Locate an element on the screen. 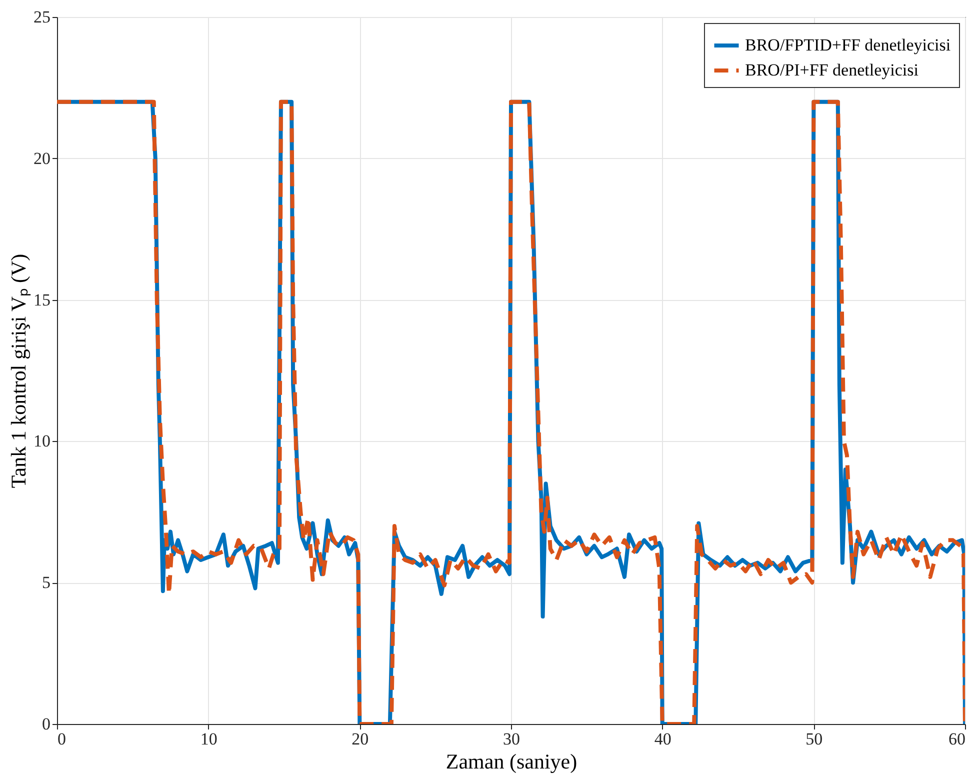 This screenshot has height=780, width=980. y-tick-label: 25 is located at coordinates (42, 17).